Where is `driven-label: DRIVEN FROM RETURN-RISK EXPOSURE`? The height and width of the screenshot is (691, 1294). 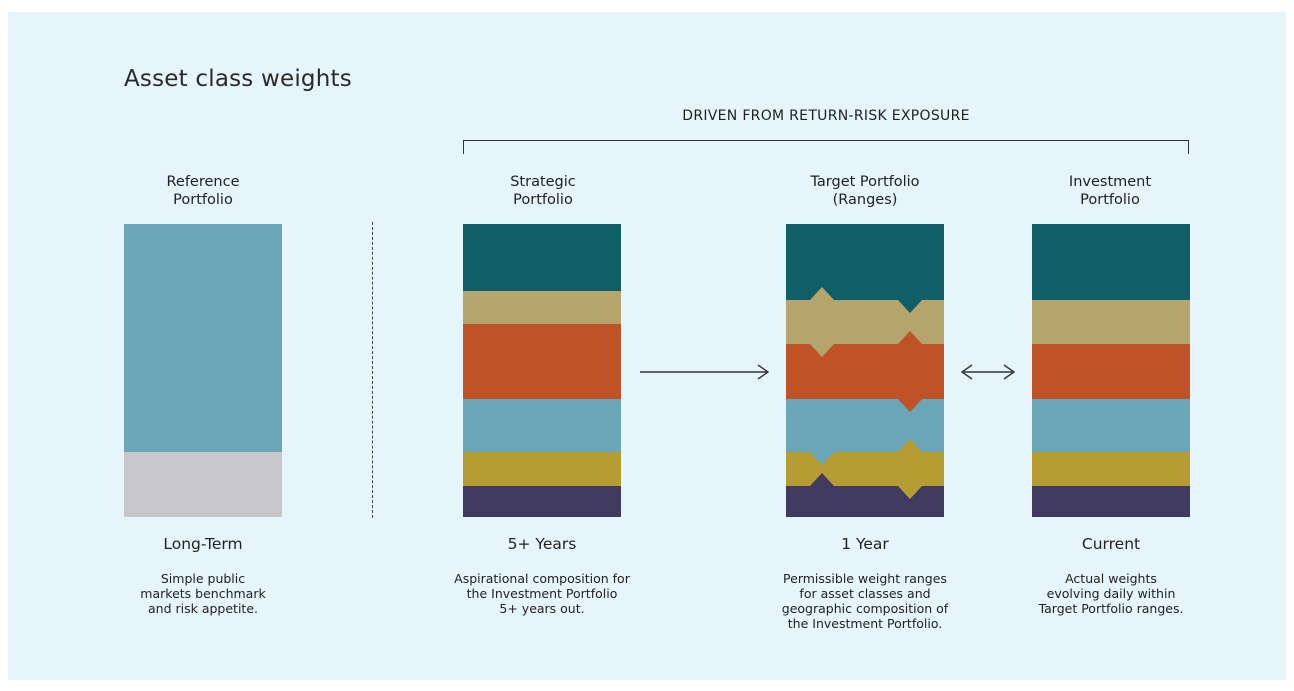 driven-label: DRIVEN FROM RETURN-RISK EXPOSURE is located at coordinates (826, 116).